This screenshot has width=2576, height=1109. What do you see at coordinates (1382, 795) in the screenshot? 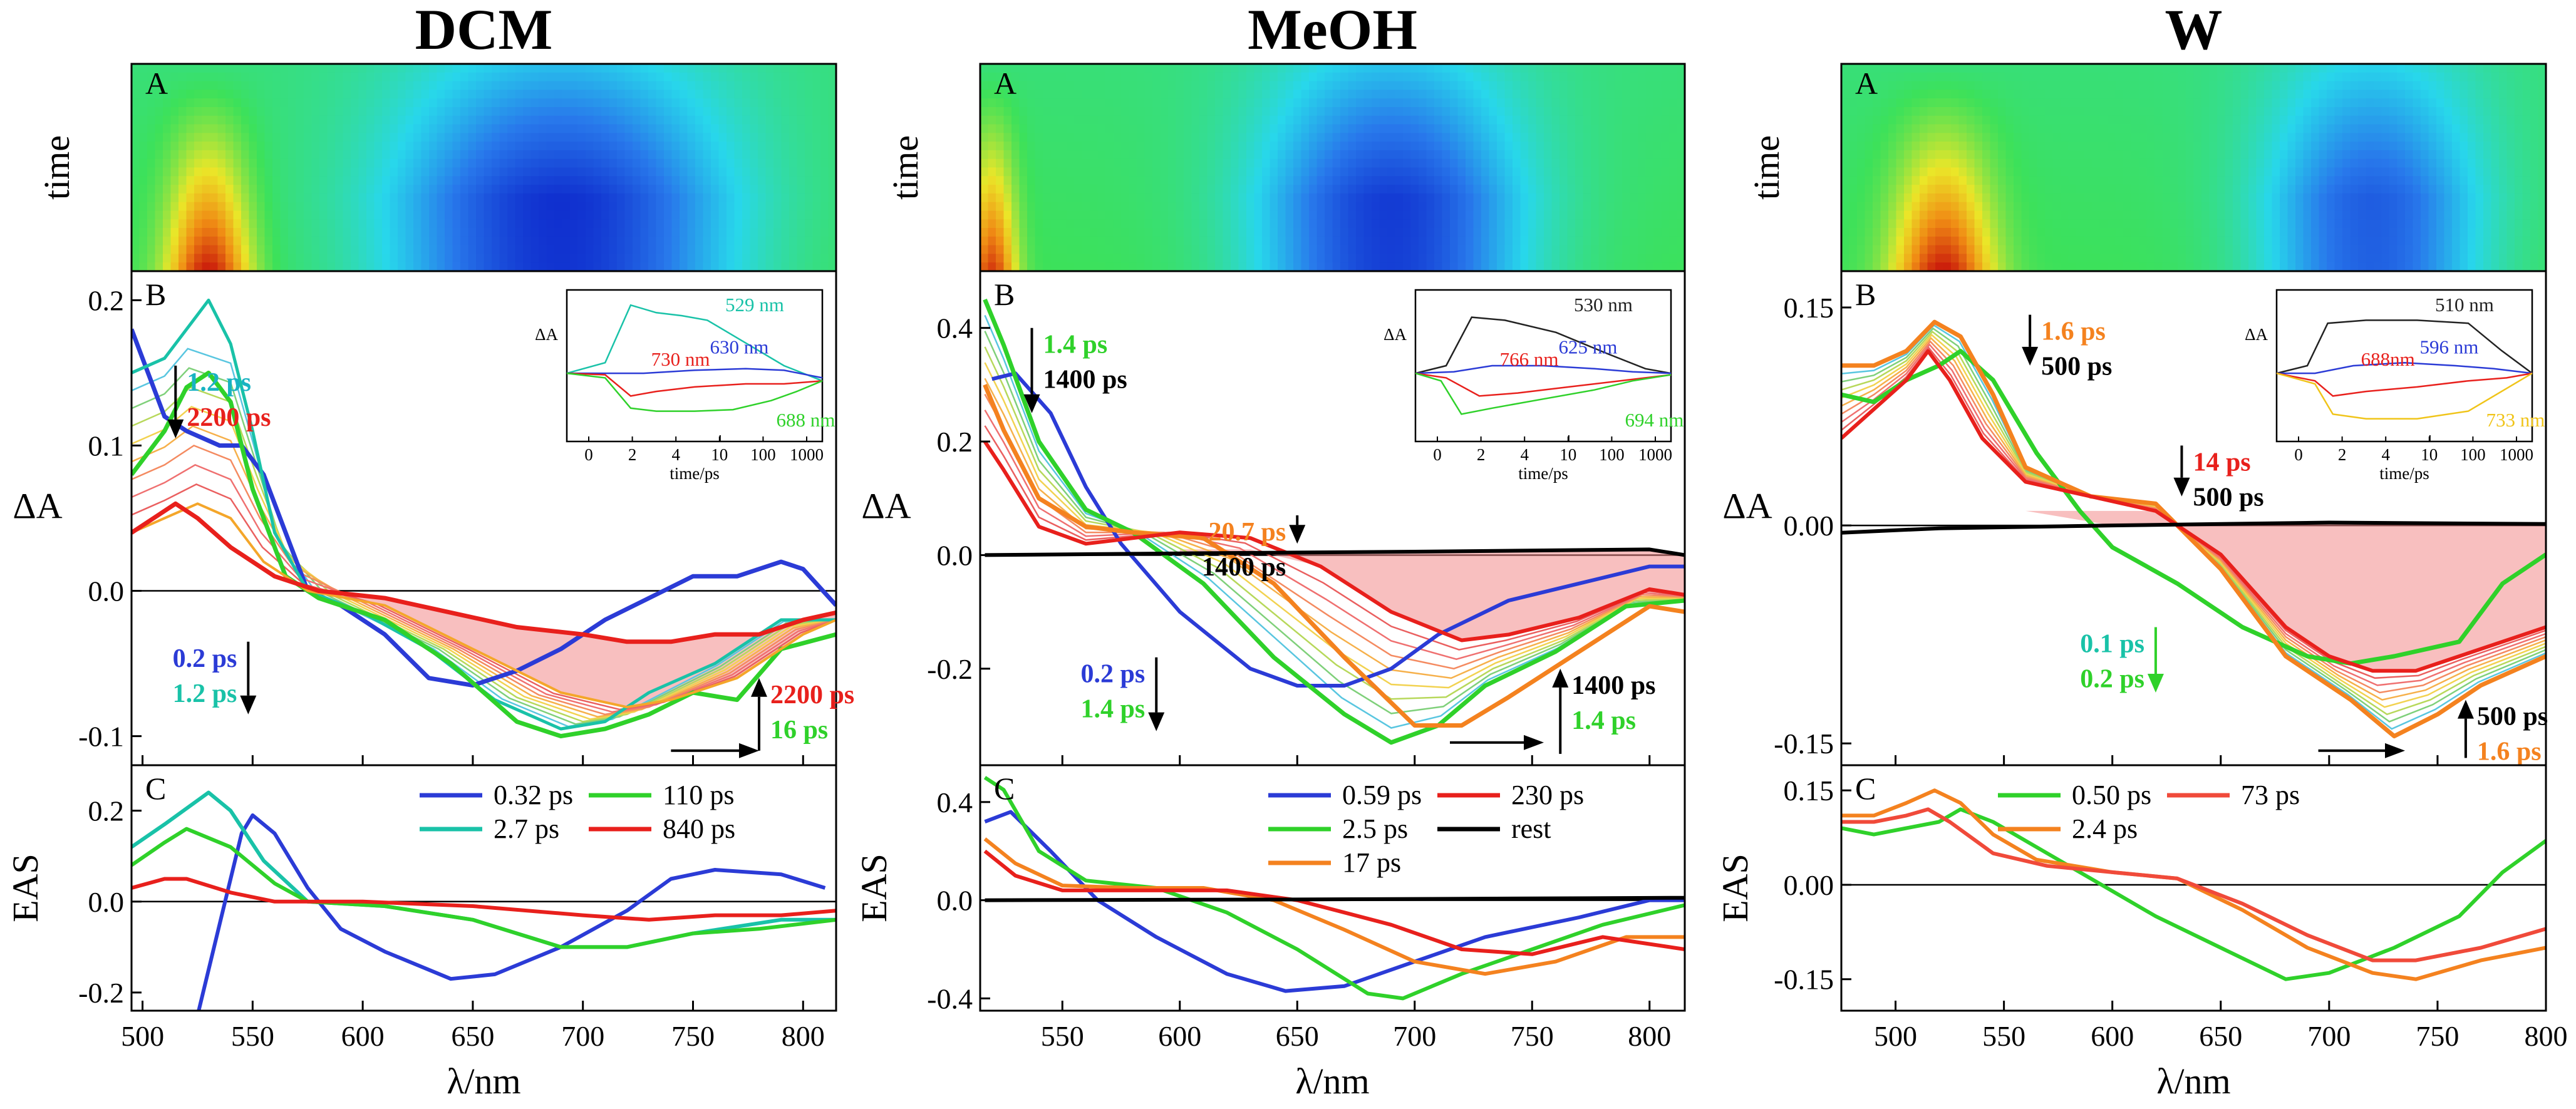
I see `legend-label: 0.59 ps` at bounding box center [1382, 795].